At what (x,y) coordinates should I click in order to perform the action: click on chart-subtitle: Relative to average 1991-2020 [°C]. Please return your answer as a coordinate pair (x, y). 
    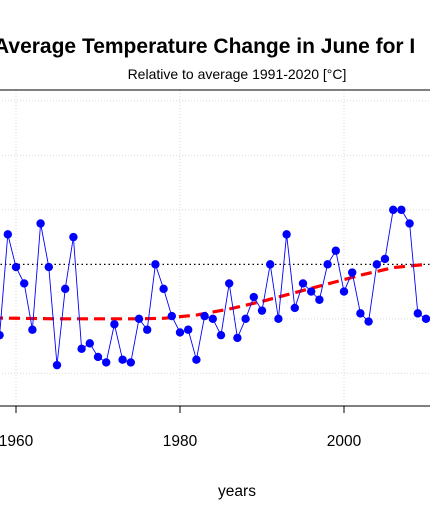
    Looking at the image, I should click on (237, 74).